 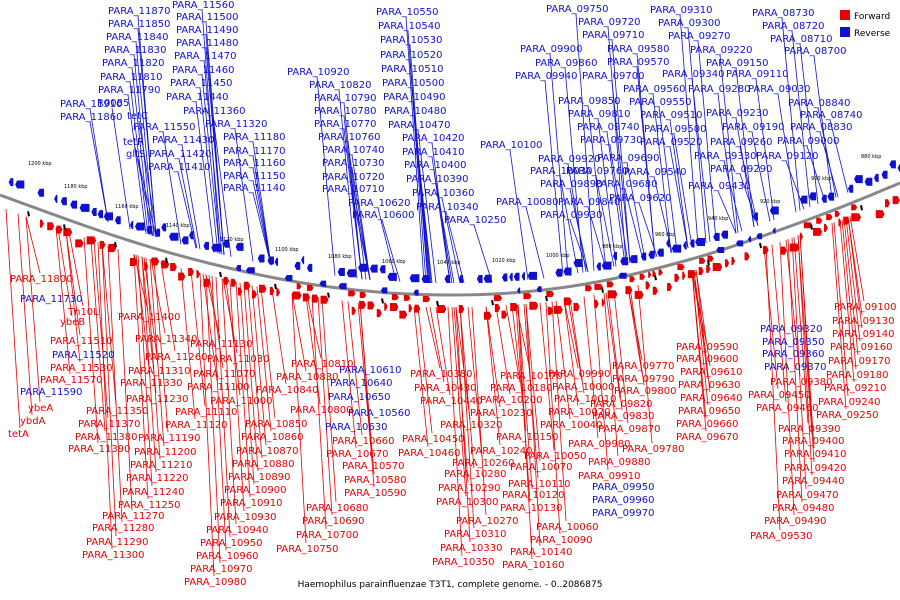 What do you see at coordinates (363, 441) in the screenshot?
I see `forward-gene-label: PARA_10660` at bounding box center [363, 441].